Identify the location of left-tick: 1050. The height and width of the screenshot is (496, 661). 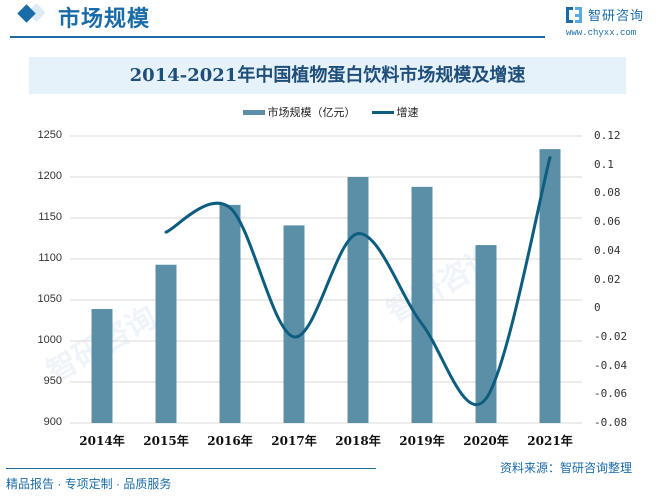
(49, 299).